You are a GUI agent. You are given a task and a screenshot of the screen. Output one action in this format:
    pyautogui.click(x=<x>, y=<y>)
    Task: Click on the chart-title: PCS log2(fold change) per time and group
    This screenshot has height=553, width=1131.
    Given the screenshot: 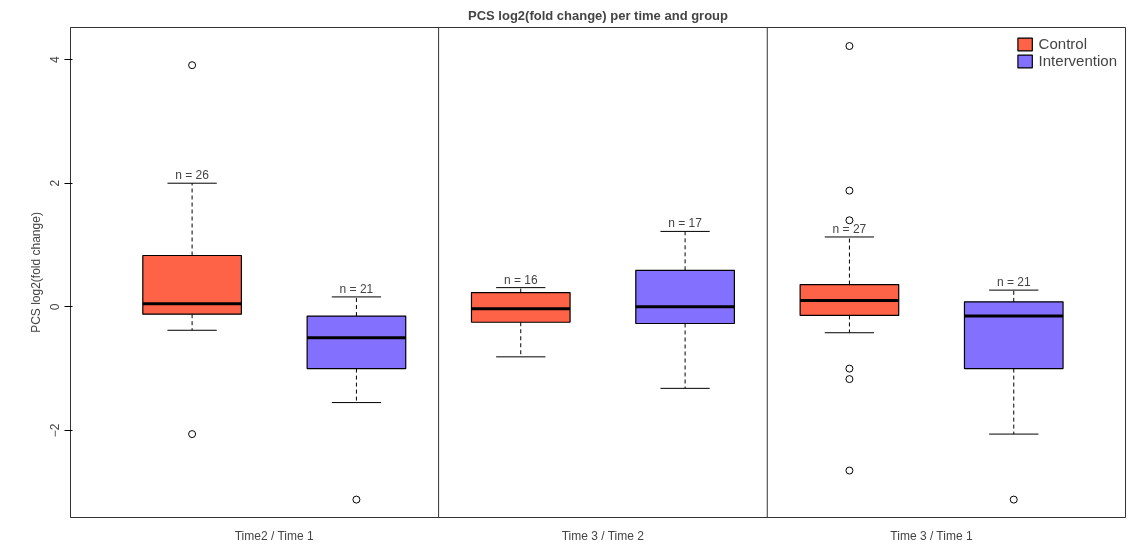 What is the action you would take?
    pyautogui.click(x=598, y=15)
    